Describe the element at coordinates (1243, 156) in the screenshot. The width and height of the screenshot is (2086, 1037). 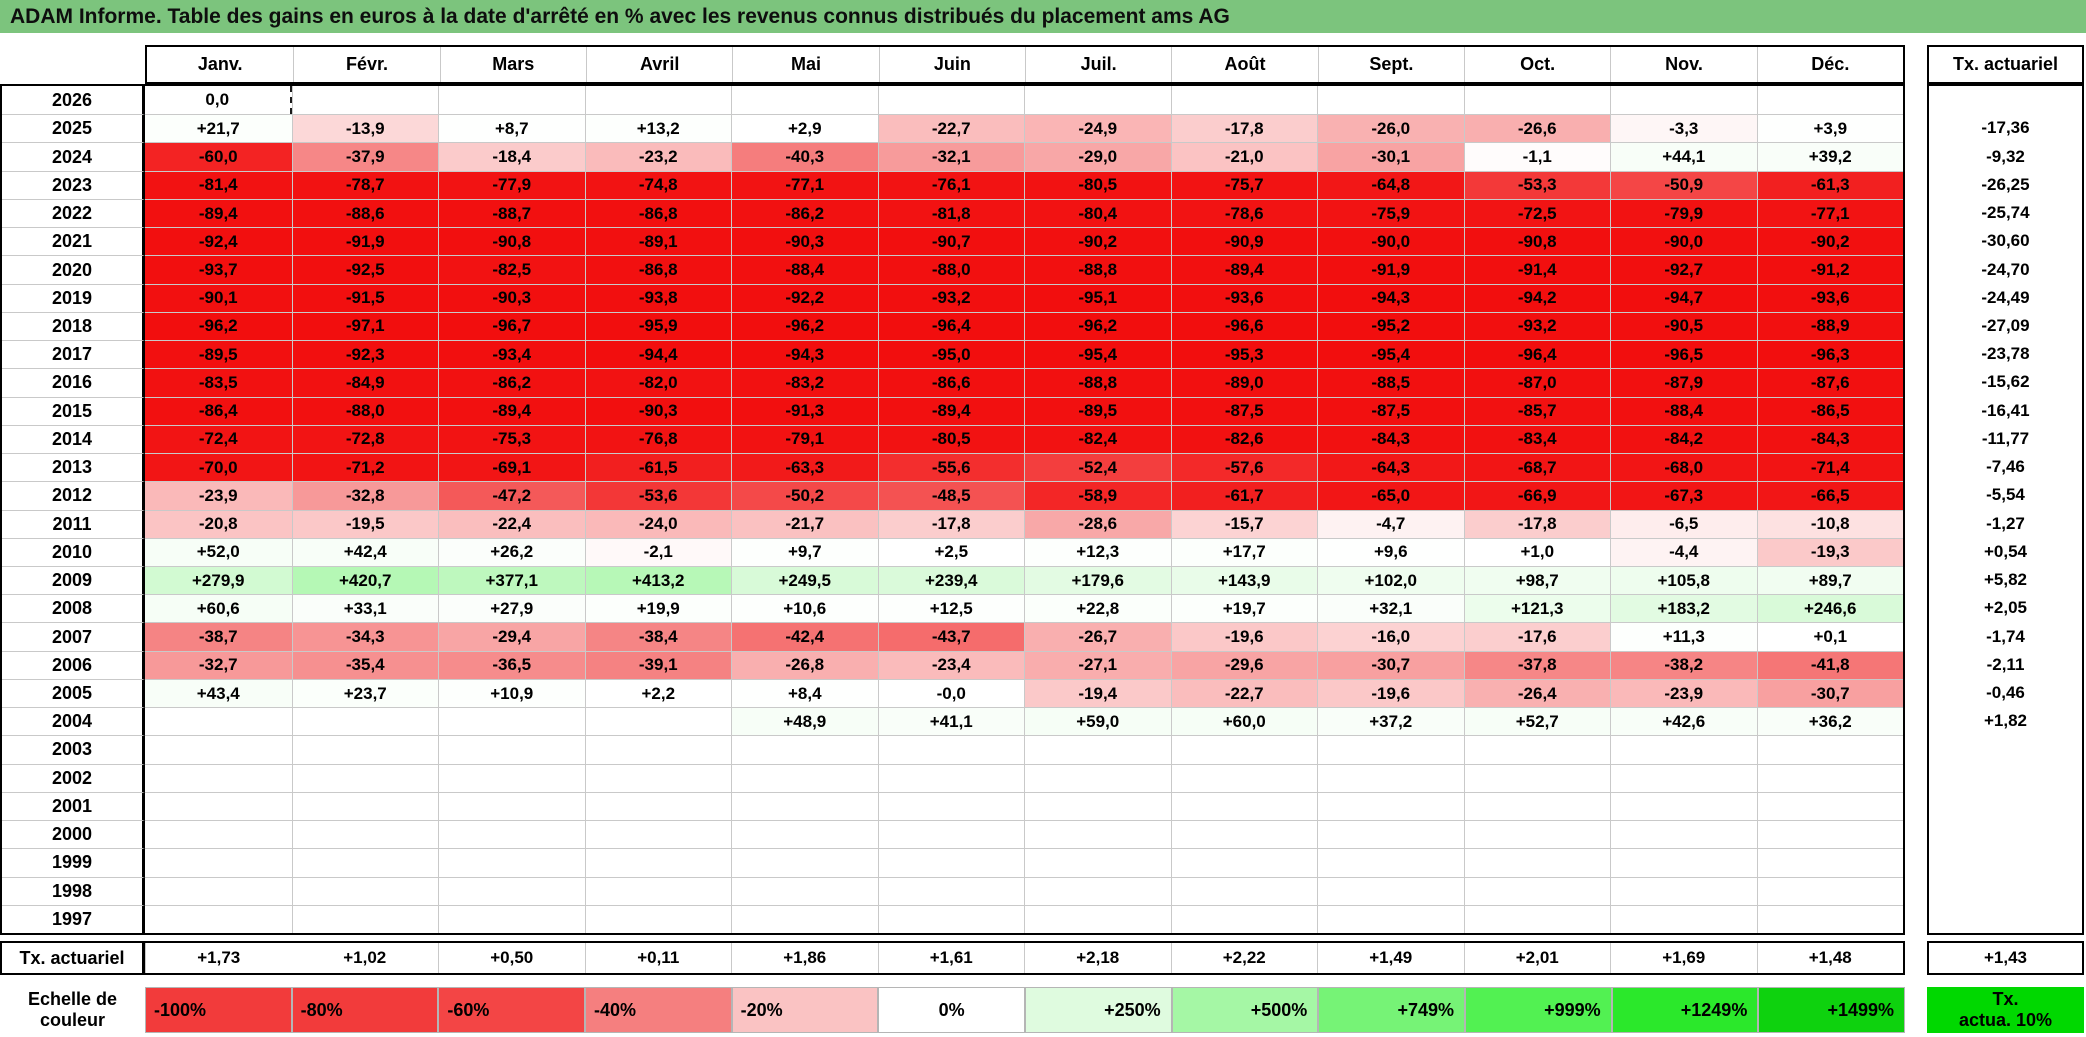
I see `cell-2024-Août: -21,0` at that location.